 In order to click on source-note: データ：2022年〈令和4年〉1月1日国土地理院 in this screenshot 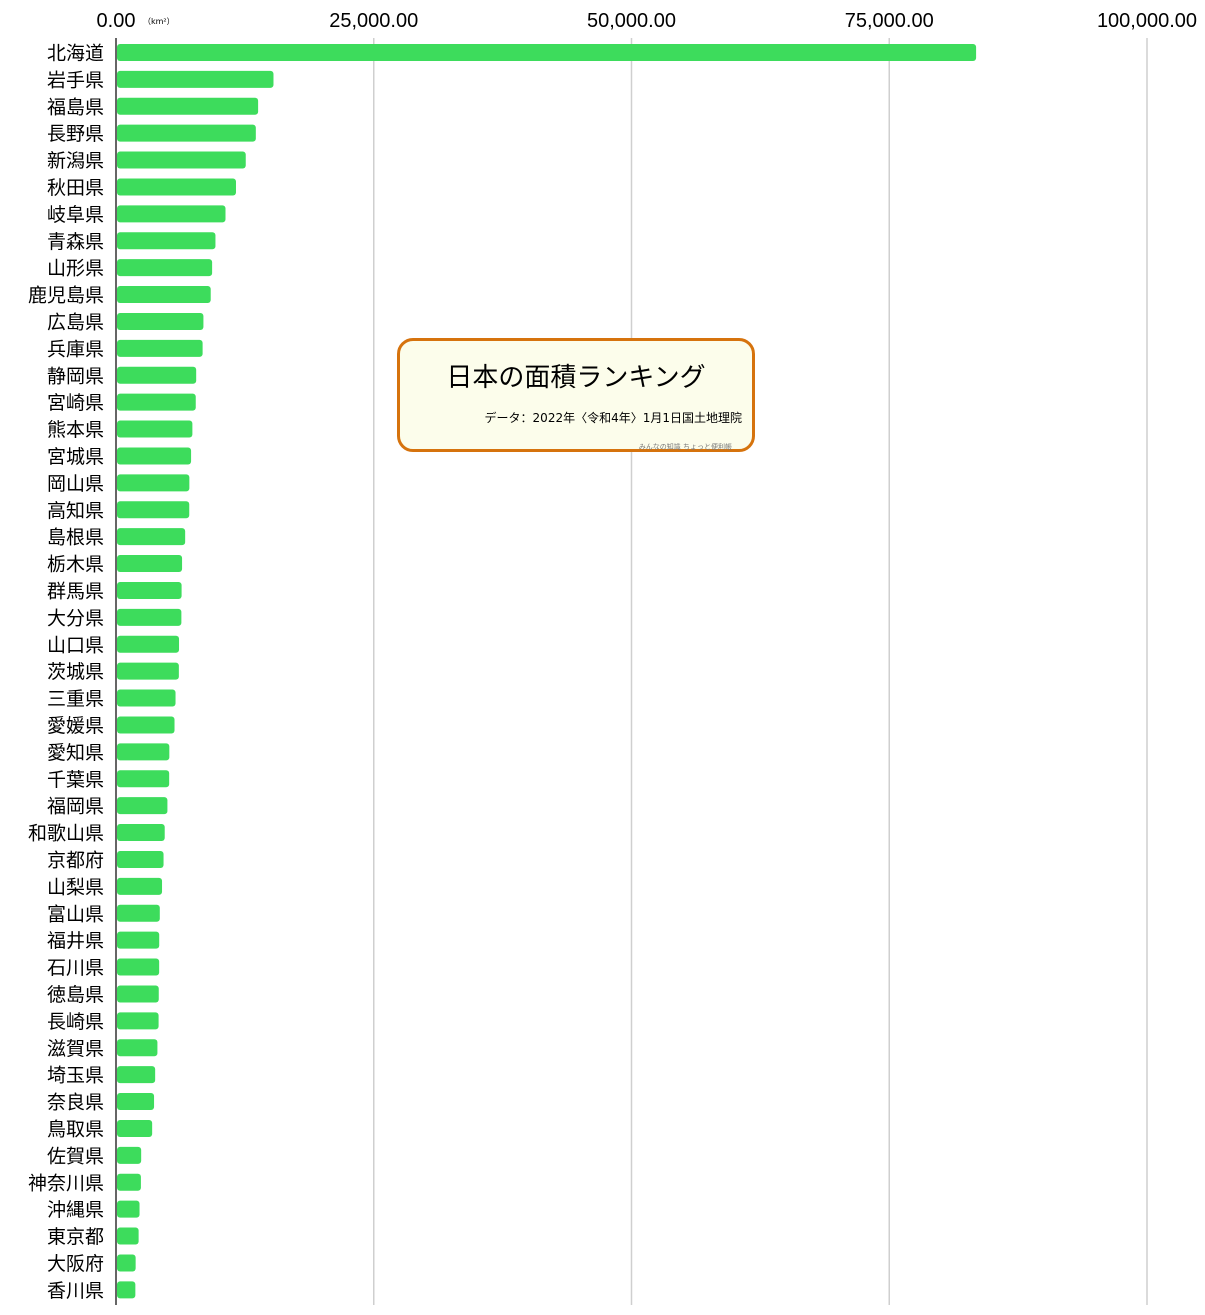, I will do `click(613, 418)`.